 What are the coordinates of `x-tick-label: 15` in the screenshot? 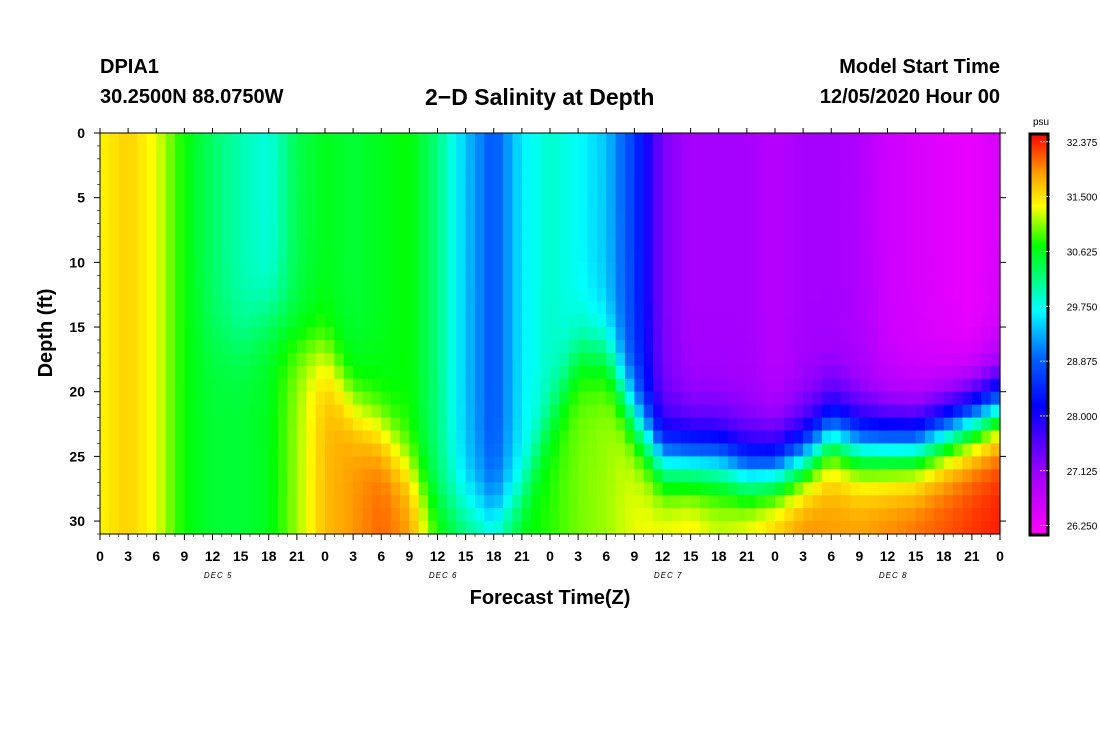 It's located at (691, 556).